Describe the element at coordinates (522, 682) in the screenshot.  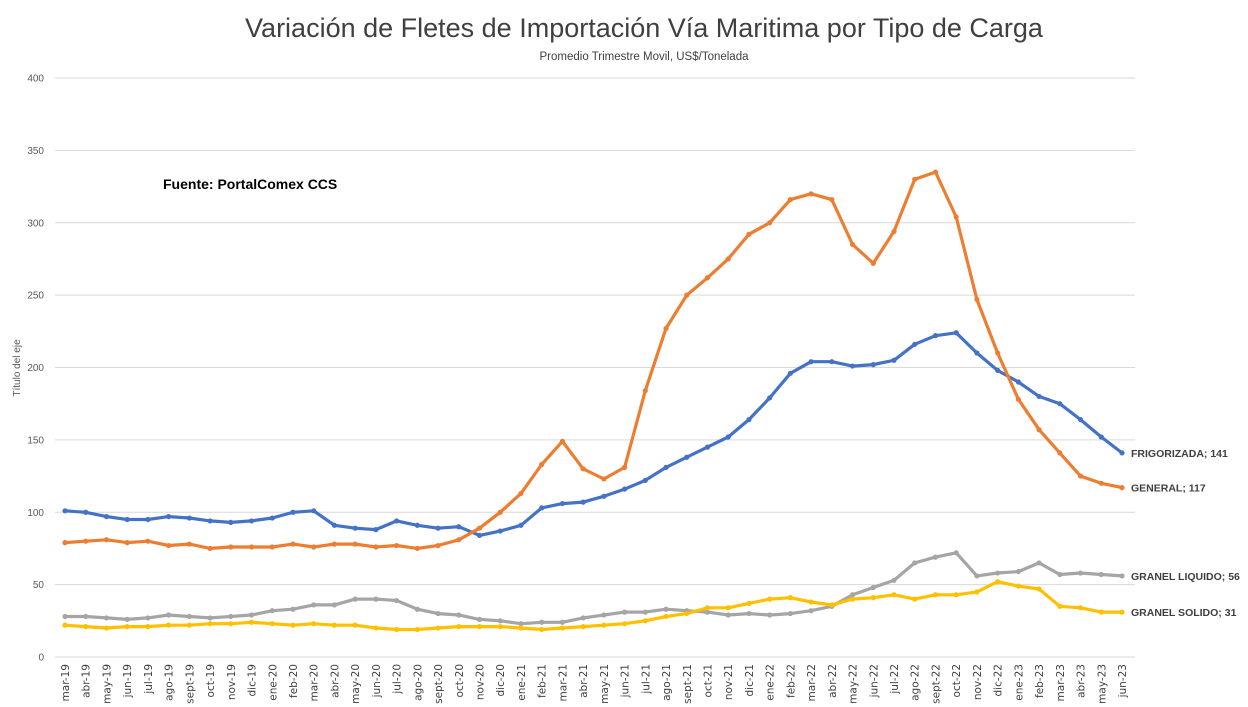
I see `x-tick-label: ene-21` at that location.